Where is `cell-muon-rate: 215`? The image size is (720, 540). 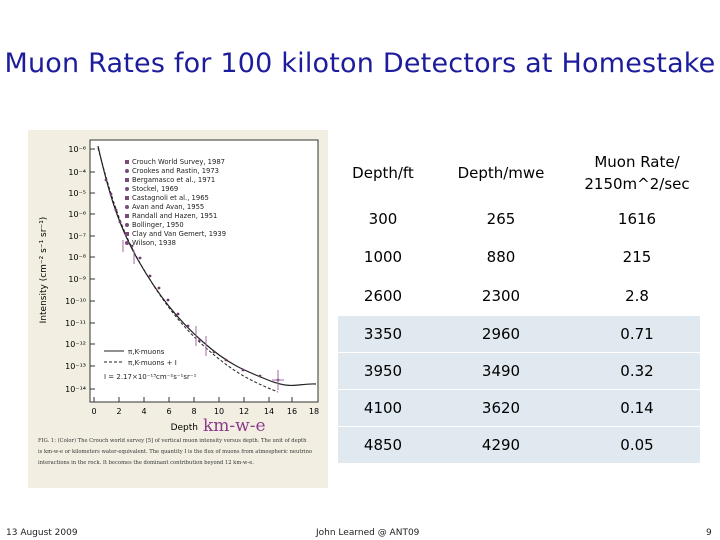
cell-muon-rate: 215 is located at coordinates (637, 257).